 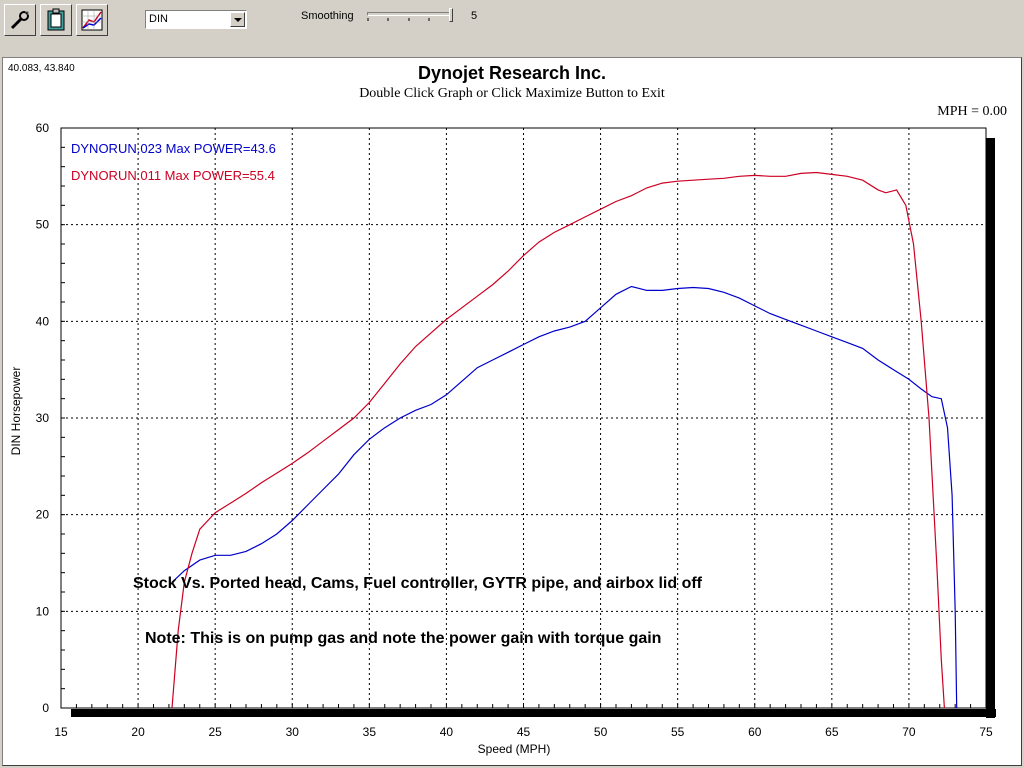 I want to click on legend-entry-1: DYNORUN.023 Max POWER=43.6, so click(x=173, y=148).